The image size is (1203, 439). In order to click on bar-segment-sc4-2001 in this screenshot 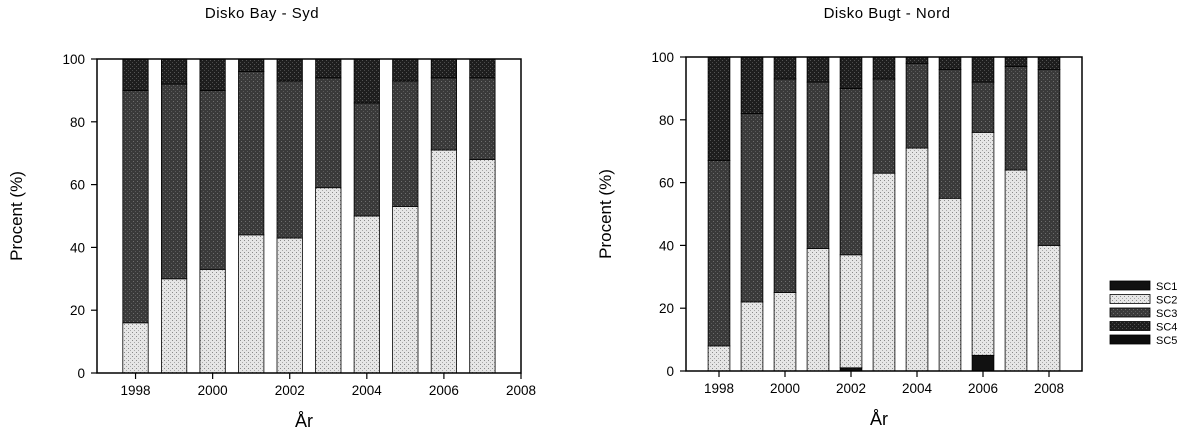, I will do `click(818, 69)`.